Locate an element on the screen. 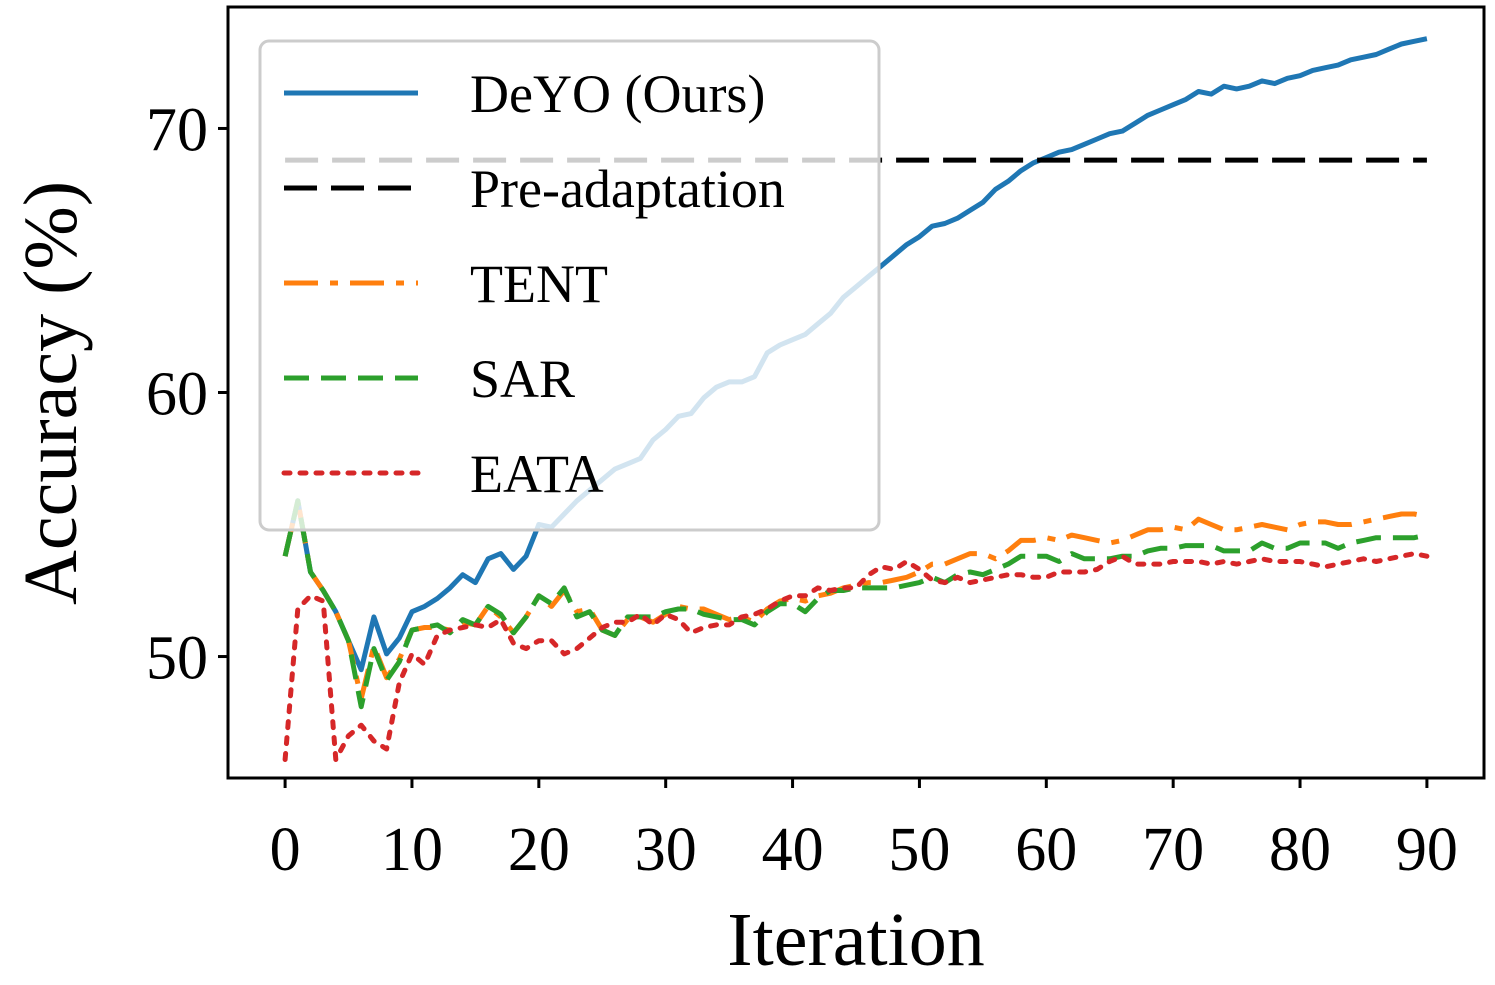 The height and width of the screenshot is (985, 1495). x-tick-label: 50 is located at coordinates (919, 850).